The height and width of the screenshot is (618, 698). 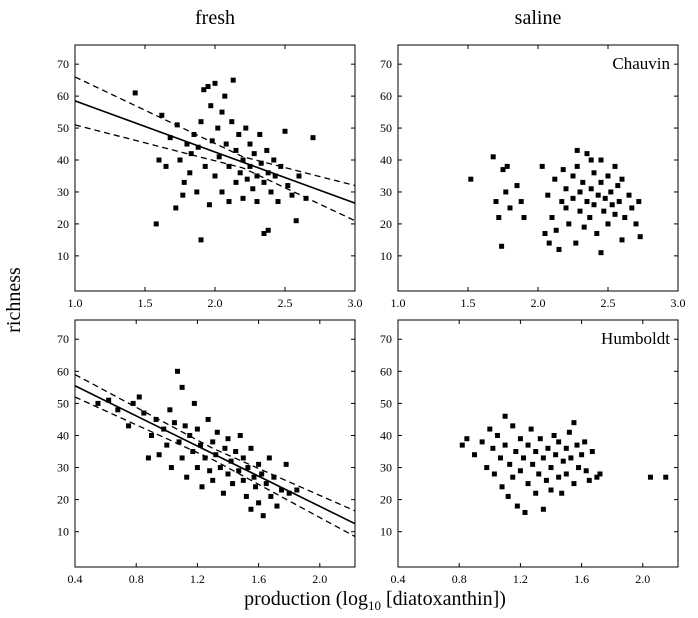 What do you see at coordinates (678, 303) in the screenshot?
I see `x-tick-label: 3.0` at bounding box center [678, 303].